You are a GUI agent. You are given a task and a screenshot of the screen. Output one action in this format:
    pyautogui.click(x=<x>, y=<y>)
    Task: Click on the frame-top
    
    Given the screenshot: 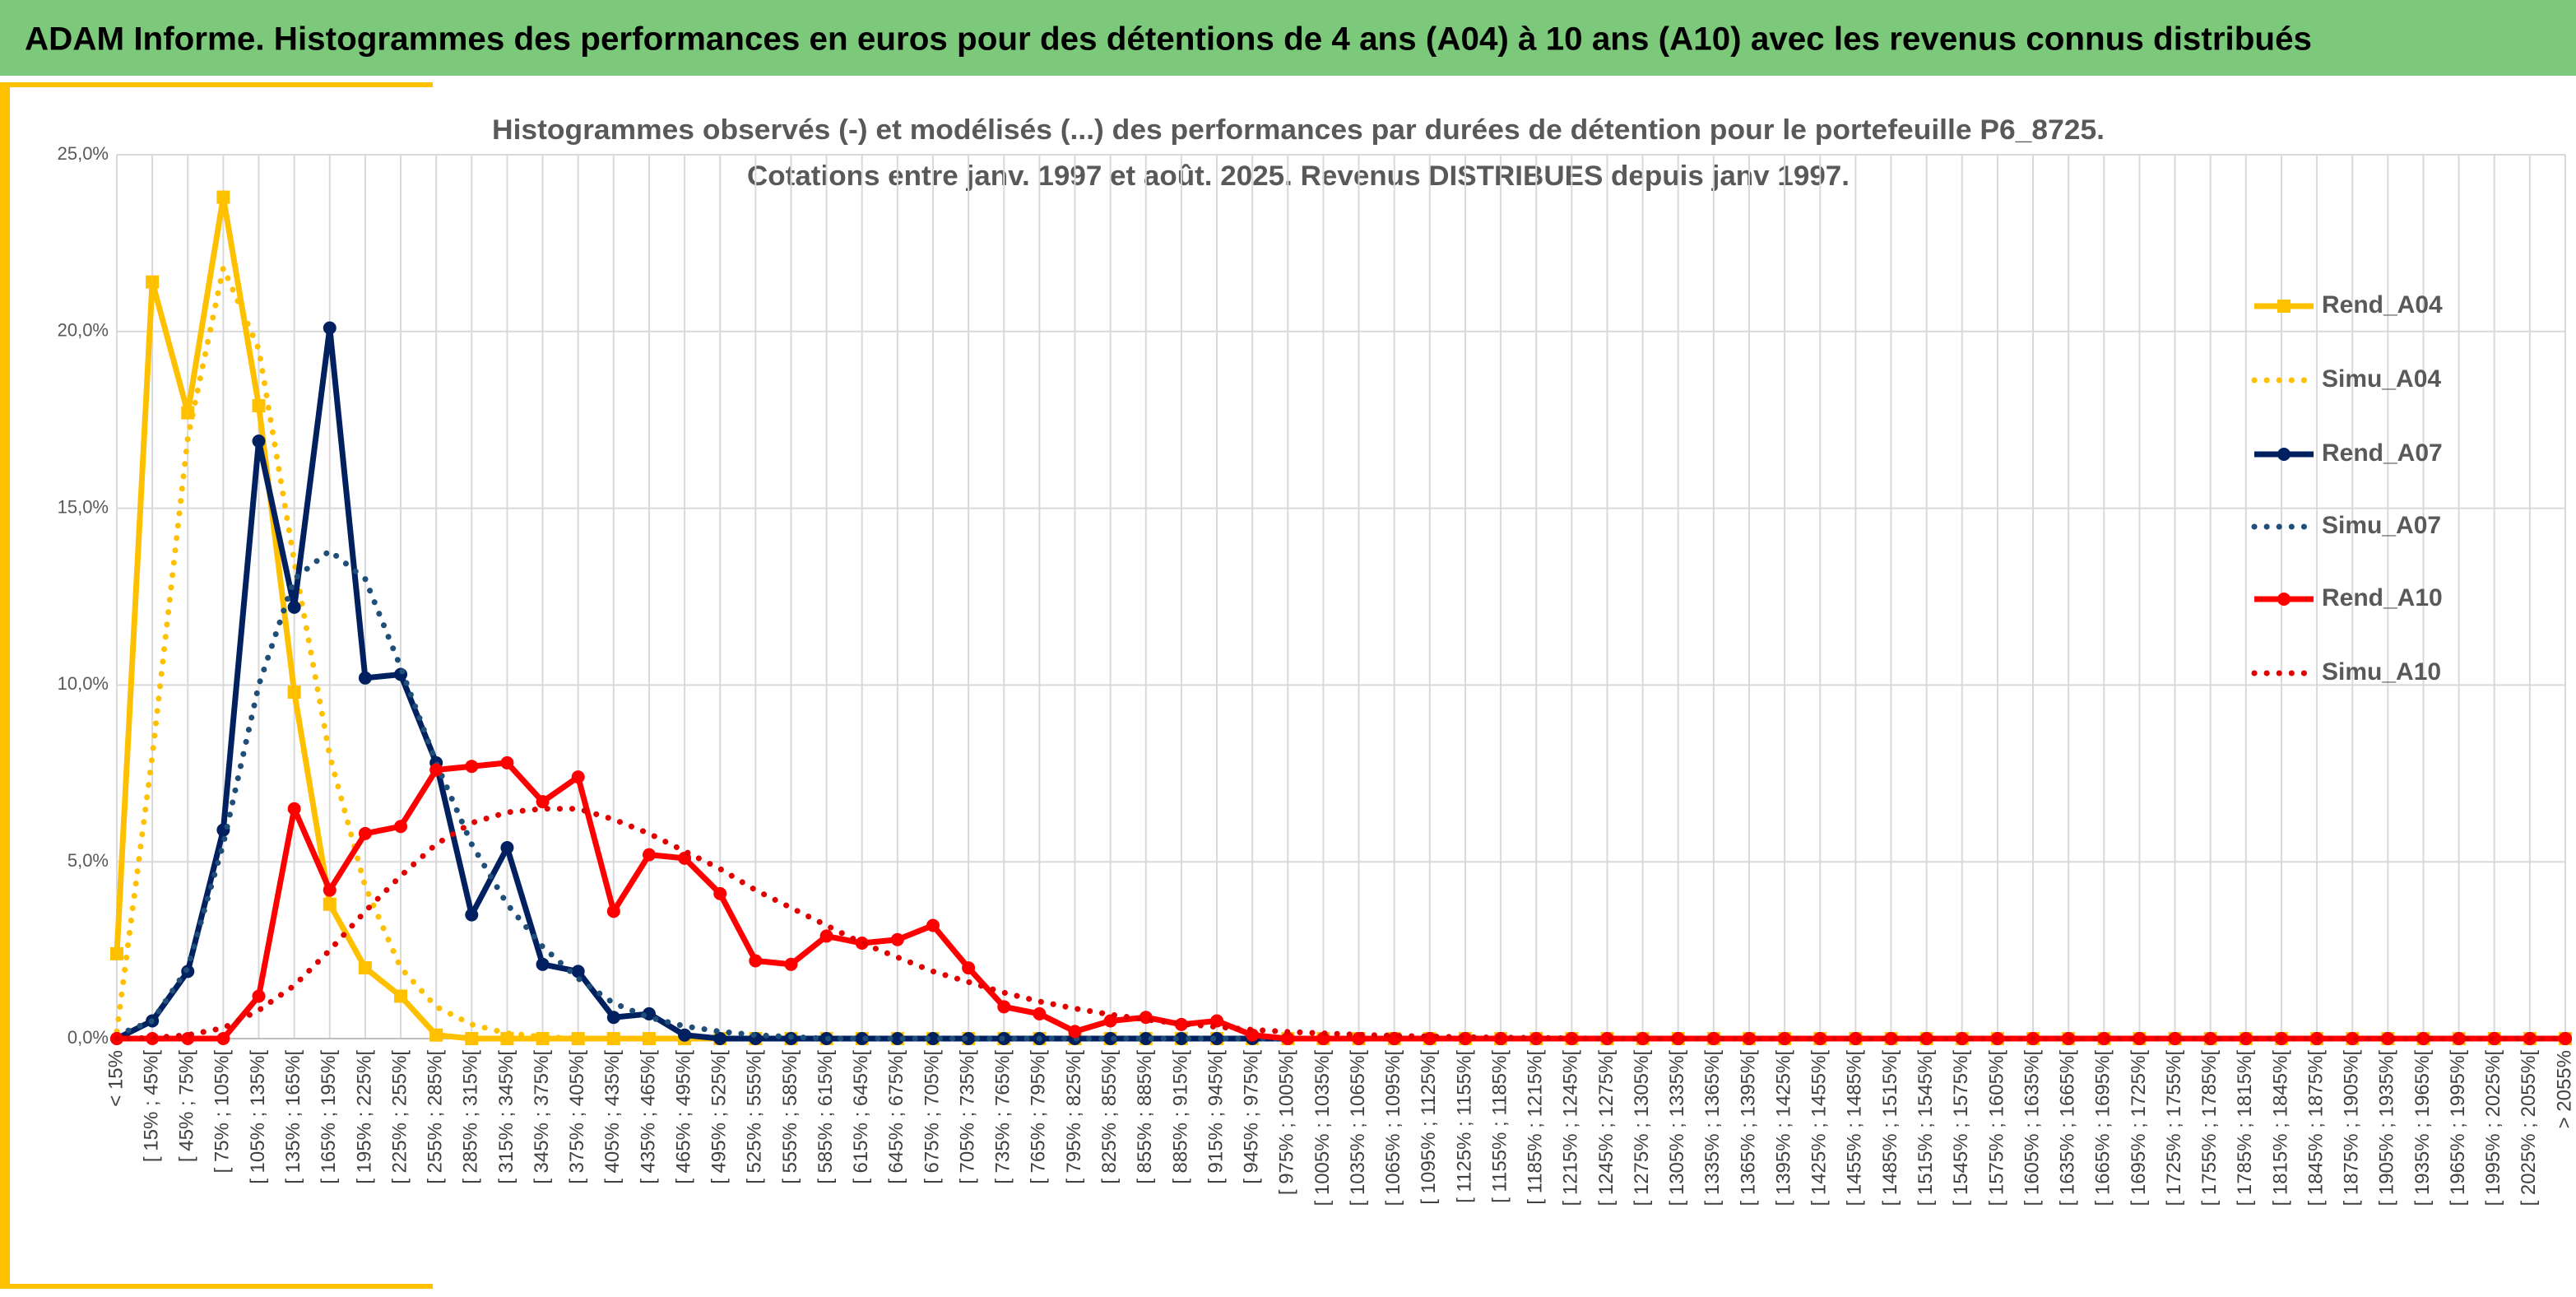 What is the action you would take?
    pyautogui.click(x=216, y=85)
    